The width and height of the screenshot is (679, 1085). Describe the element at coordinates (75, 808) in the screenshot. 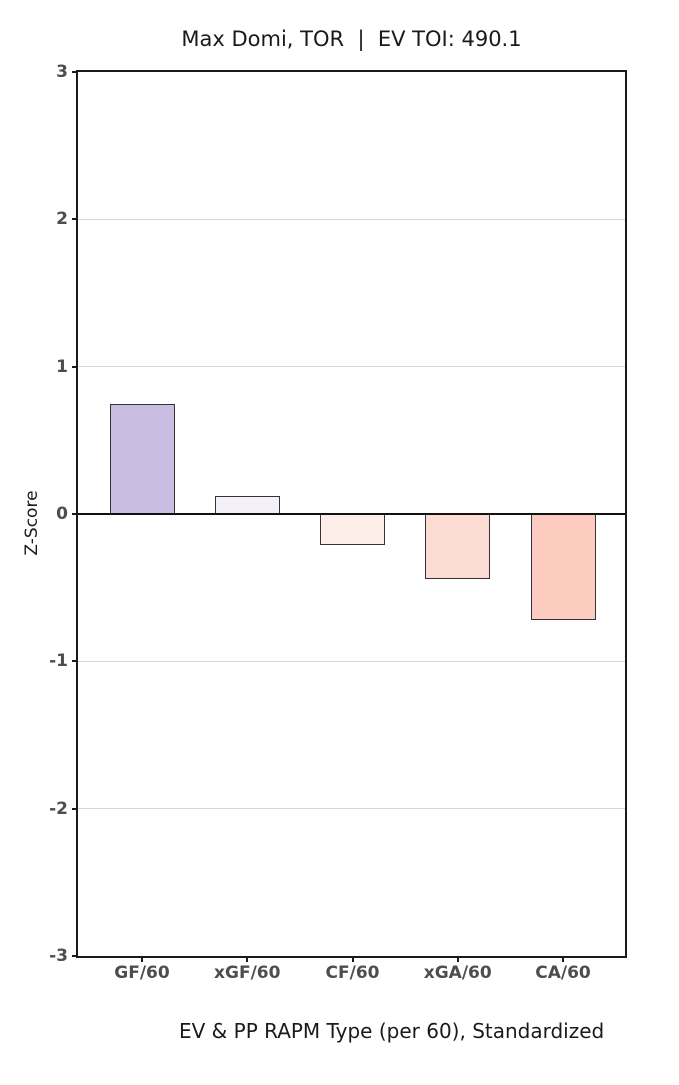

I see `ytick-mark--2` at that location.